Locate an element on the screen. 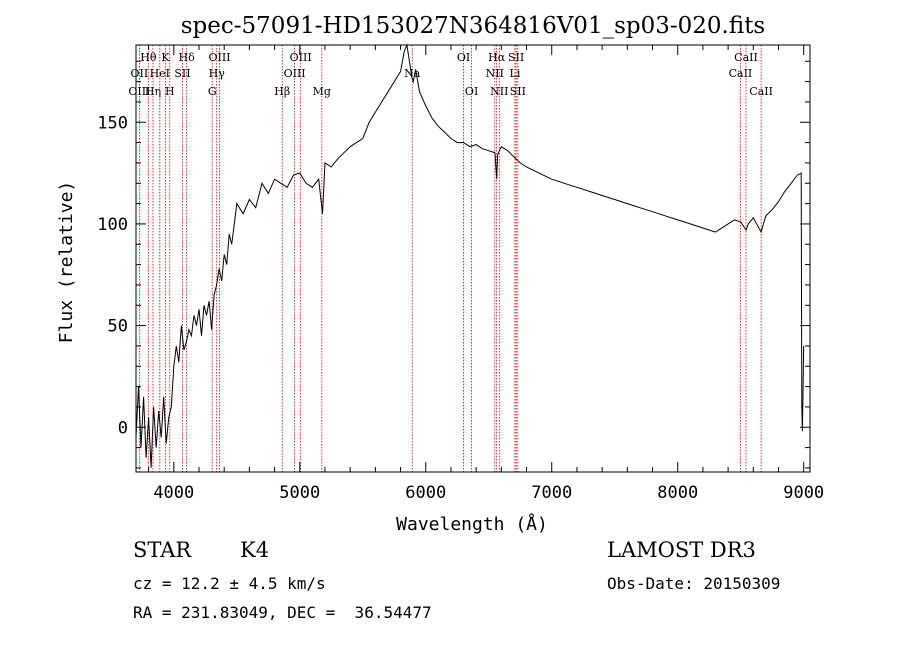 This screenshot has width=900, height=649. y-tick-label: 100 is located at coordinates (112, 225).